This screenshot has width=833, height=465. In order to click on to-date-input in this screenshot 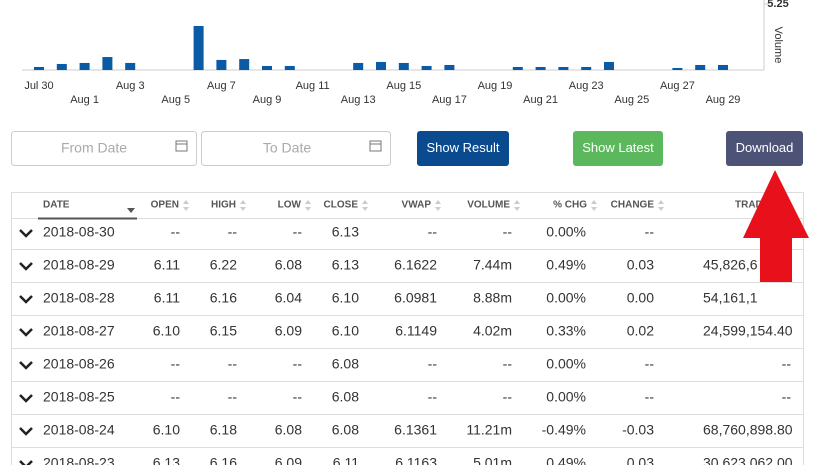, I will do `click(296, 148)`.